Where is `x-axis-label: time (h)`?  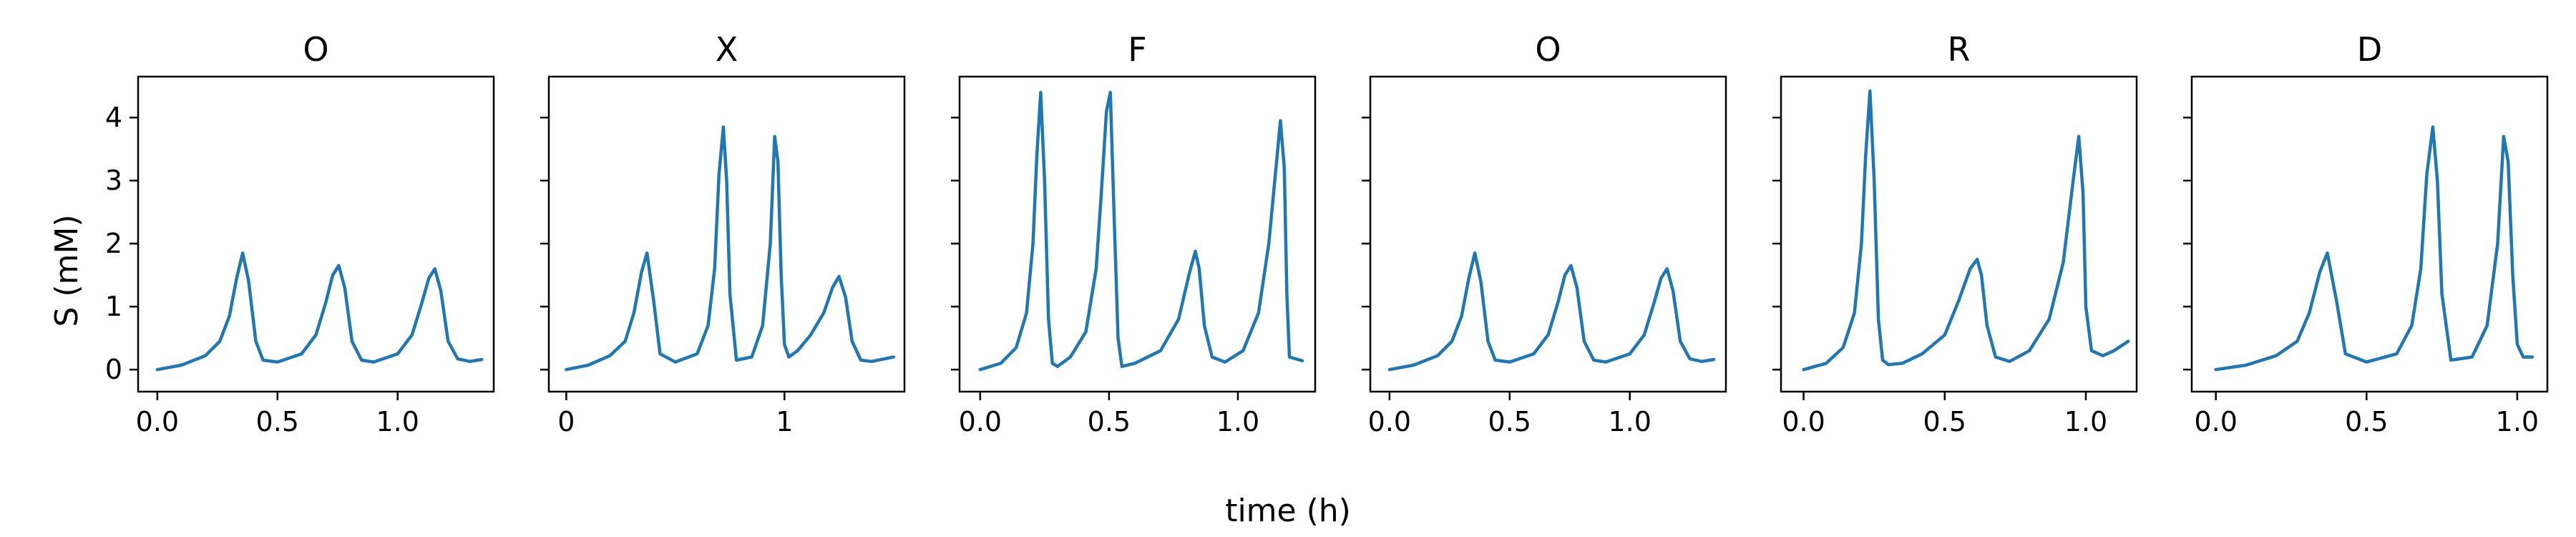 x-axis-label: time (h) is located at coordinates (1288, 511).